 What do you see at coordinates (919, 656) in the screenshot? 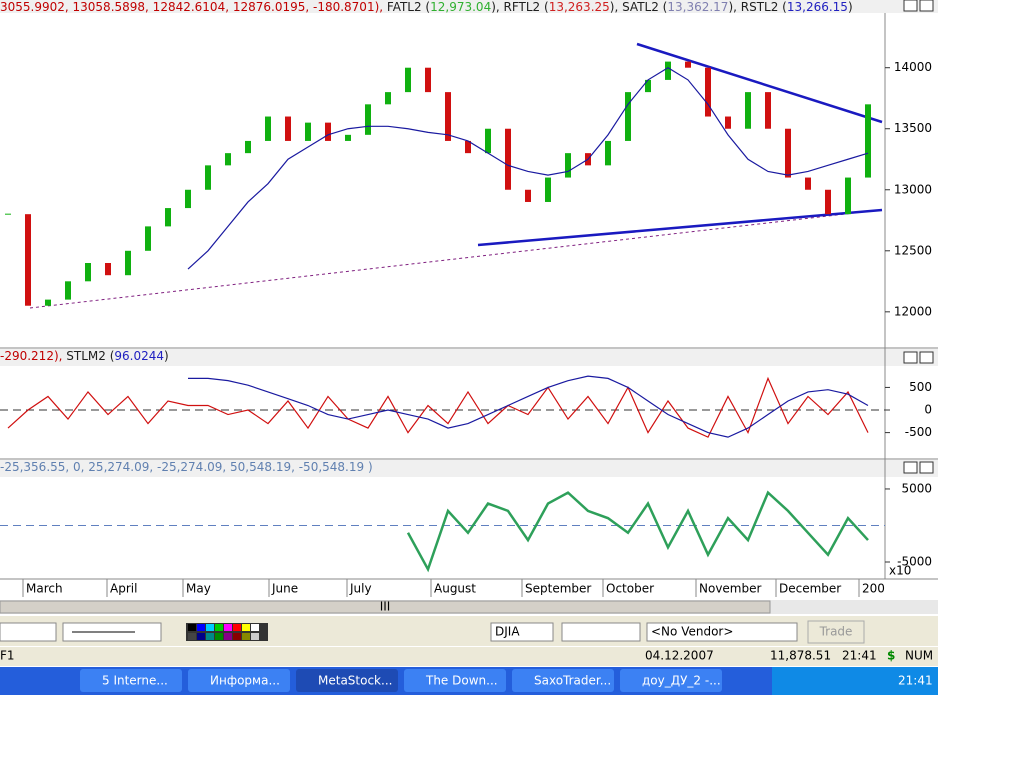
I see `status-num: NUM` at bounding box center [919, 656].